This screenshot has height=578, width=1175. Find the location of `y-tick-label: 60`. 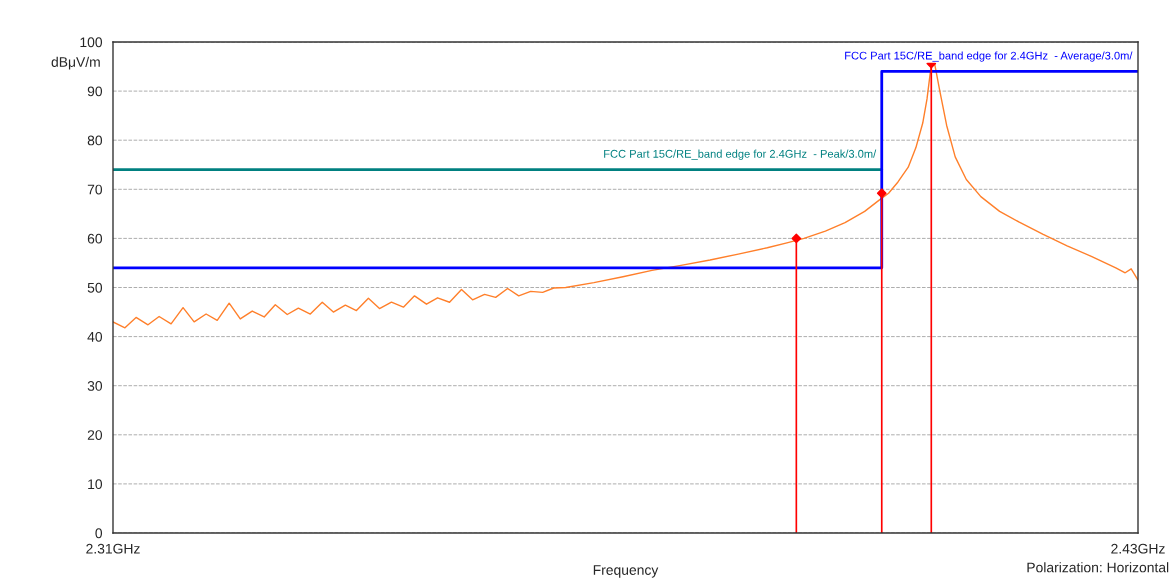

y-tick-label: 60 is located at coordinates (95, 238).